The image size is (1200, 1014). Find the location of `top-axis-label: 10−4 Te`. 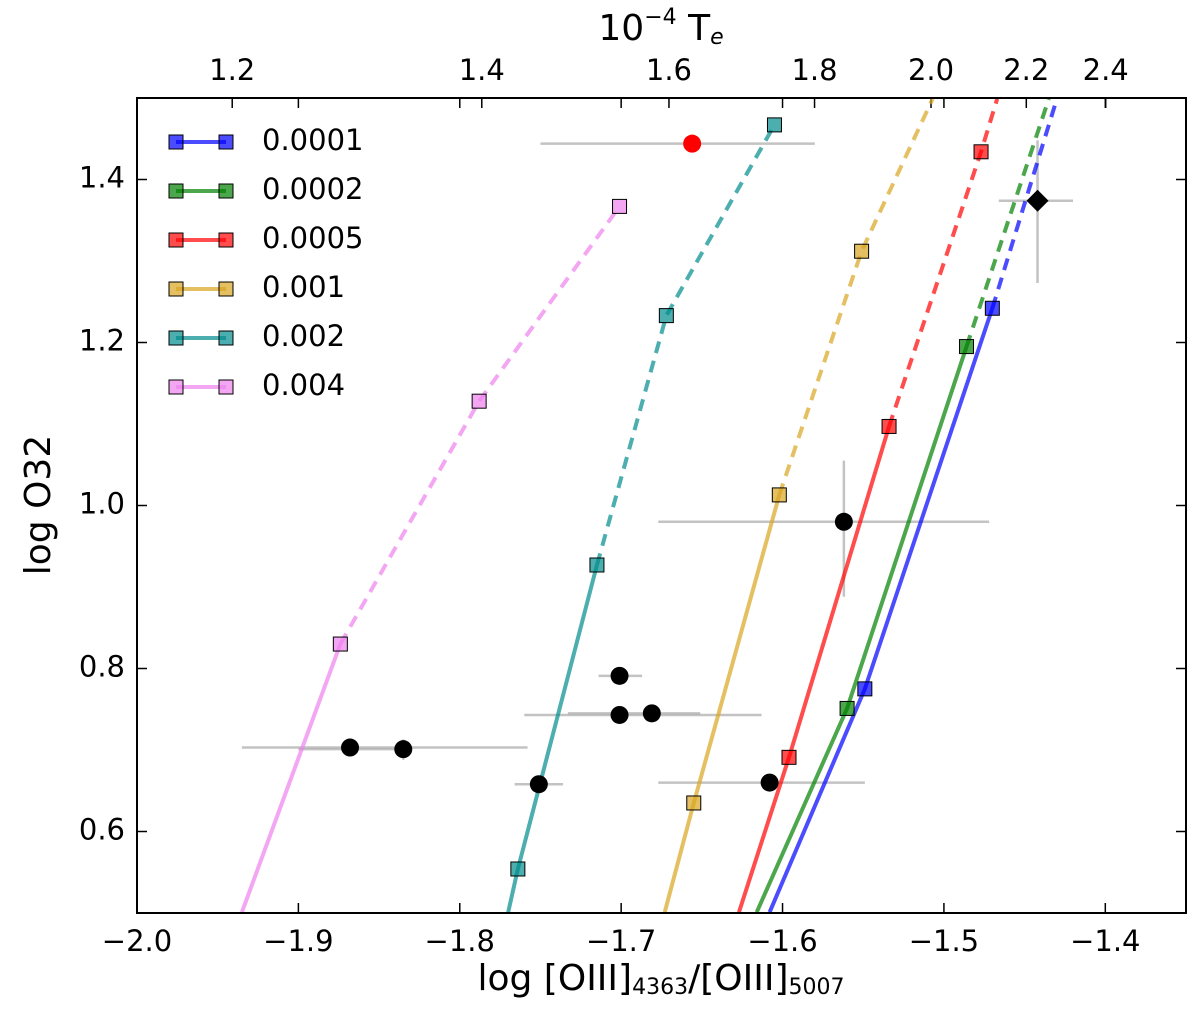

top-axis-label: 10−4 Te is located at coordinates (660, 27).